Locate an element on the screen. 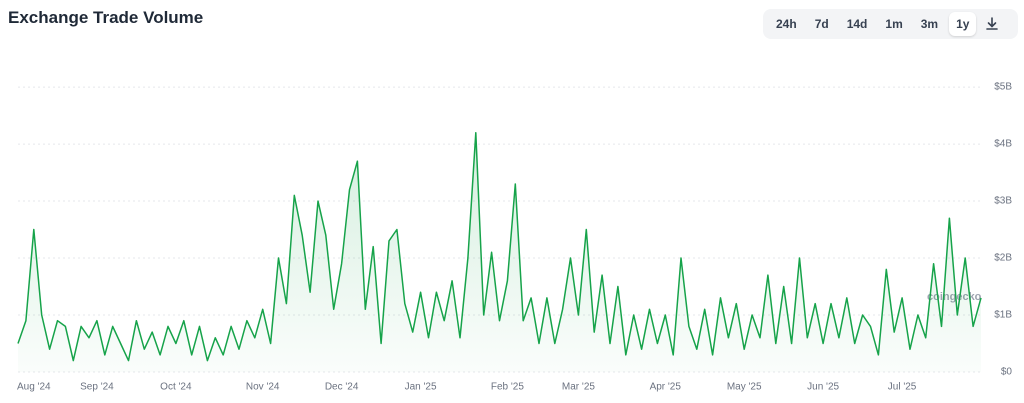 The image size is (1024, 403). x-tick-label: Sep '24 is located at coordinates (97, 387).